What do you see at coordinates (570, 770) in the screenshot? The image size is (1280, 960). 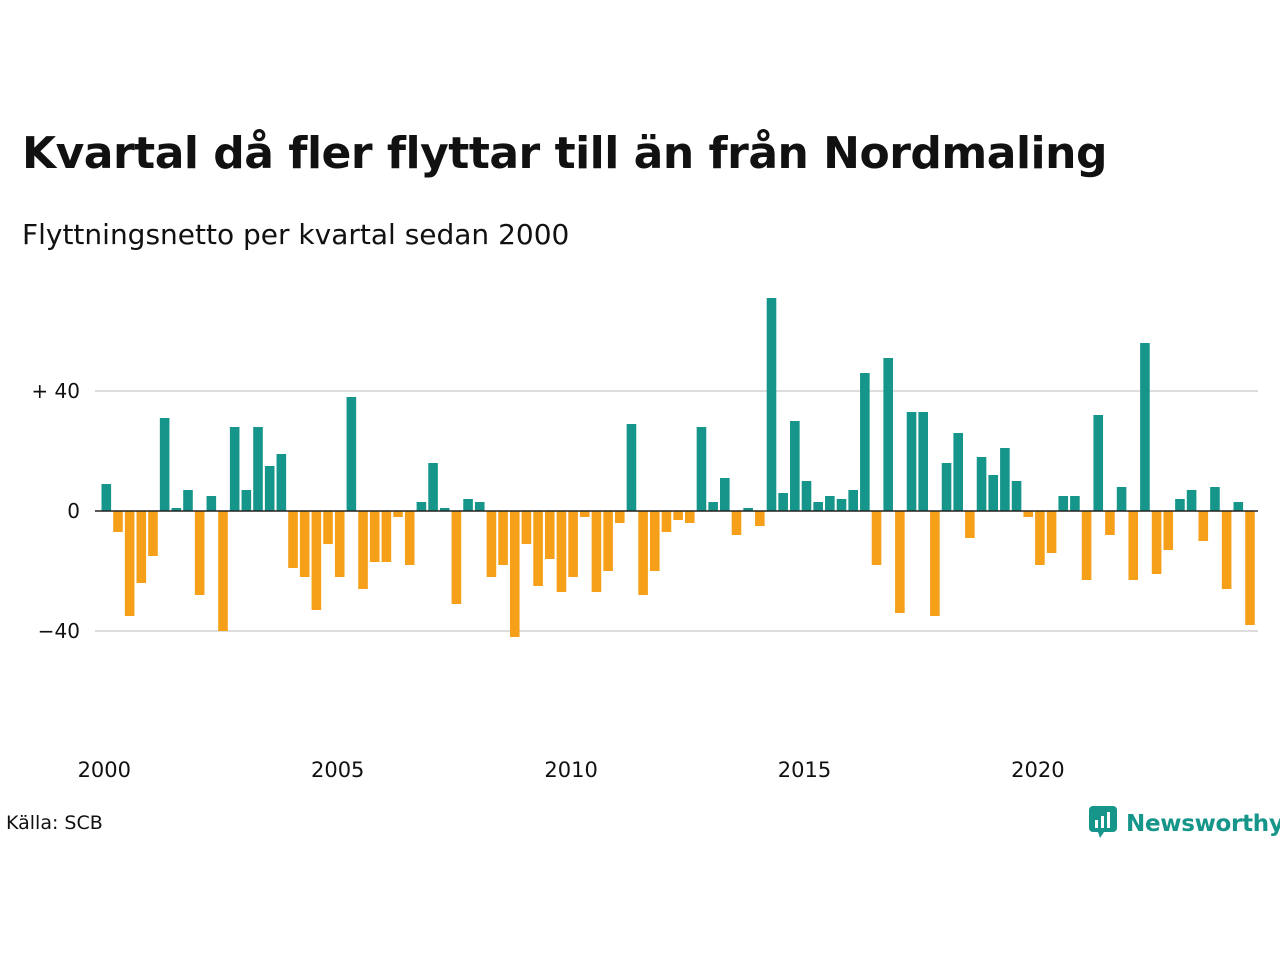 I see `x-tick-label: 2010` at bounding box center [570, 770].